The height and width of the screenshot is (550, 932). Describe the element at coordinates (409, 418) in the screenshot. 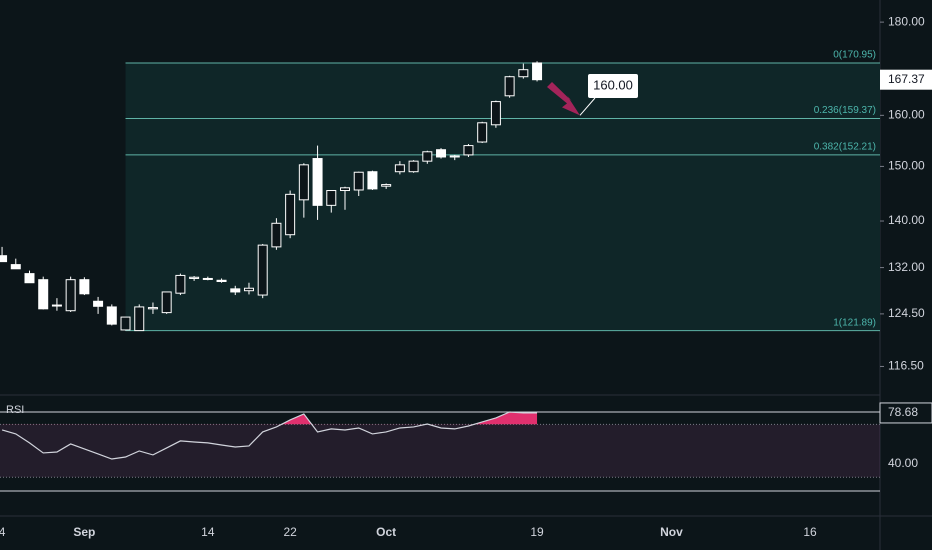

I see `rsi-overbought` at that location.